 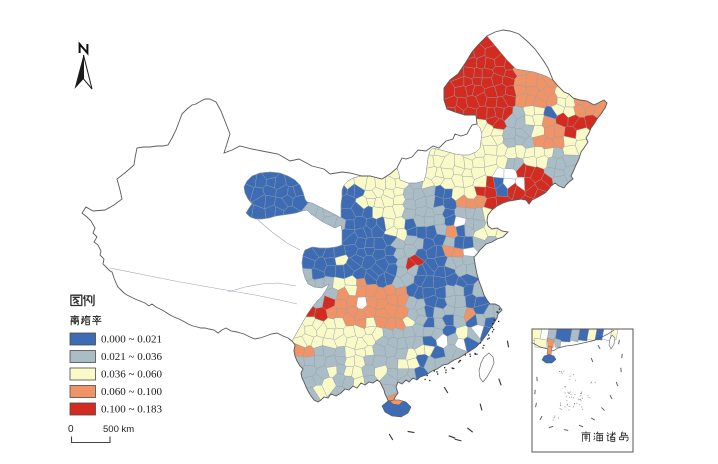 I want to click on svg-text: 0.036 ~ 0.060, so click(x=131, y=375).